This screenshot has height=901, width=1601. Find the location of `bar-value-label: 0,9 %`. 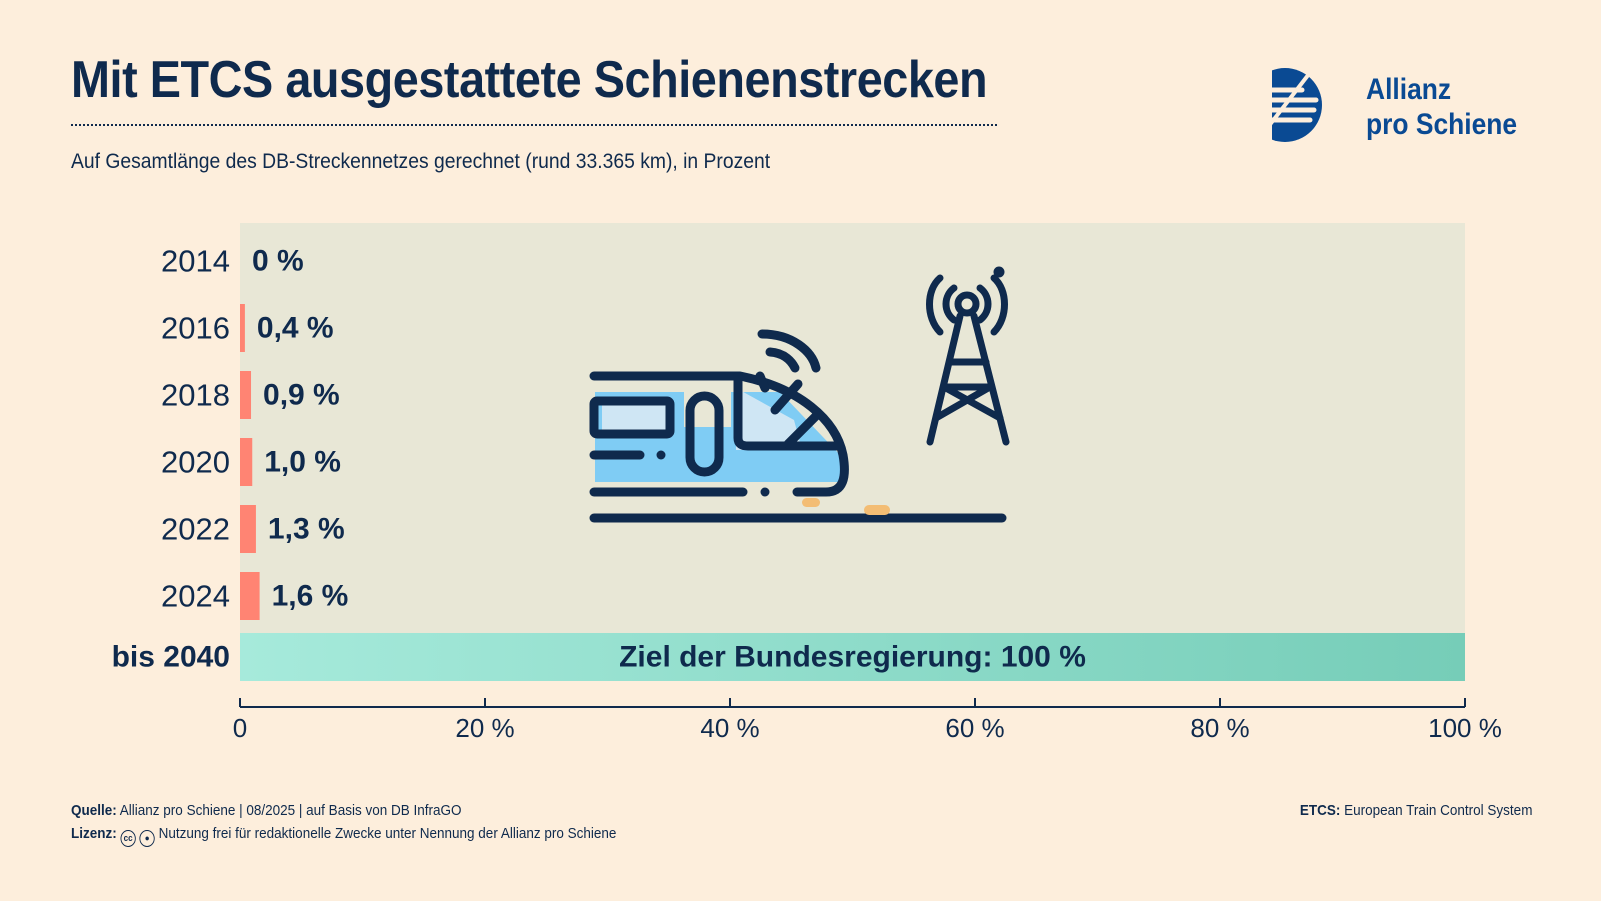

bar-value-label: 0,9 % is located at coordinates (301, 395).